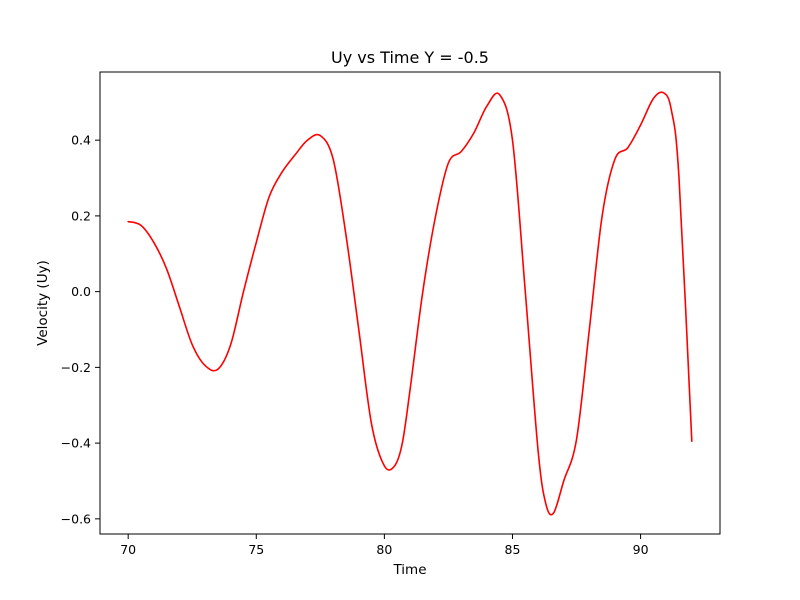 The height and width of the screenshot is (600, 800). Describe the element at coordinates (513, 549) in the screenshot. I see `x-tick-label: 85` at that location.